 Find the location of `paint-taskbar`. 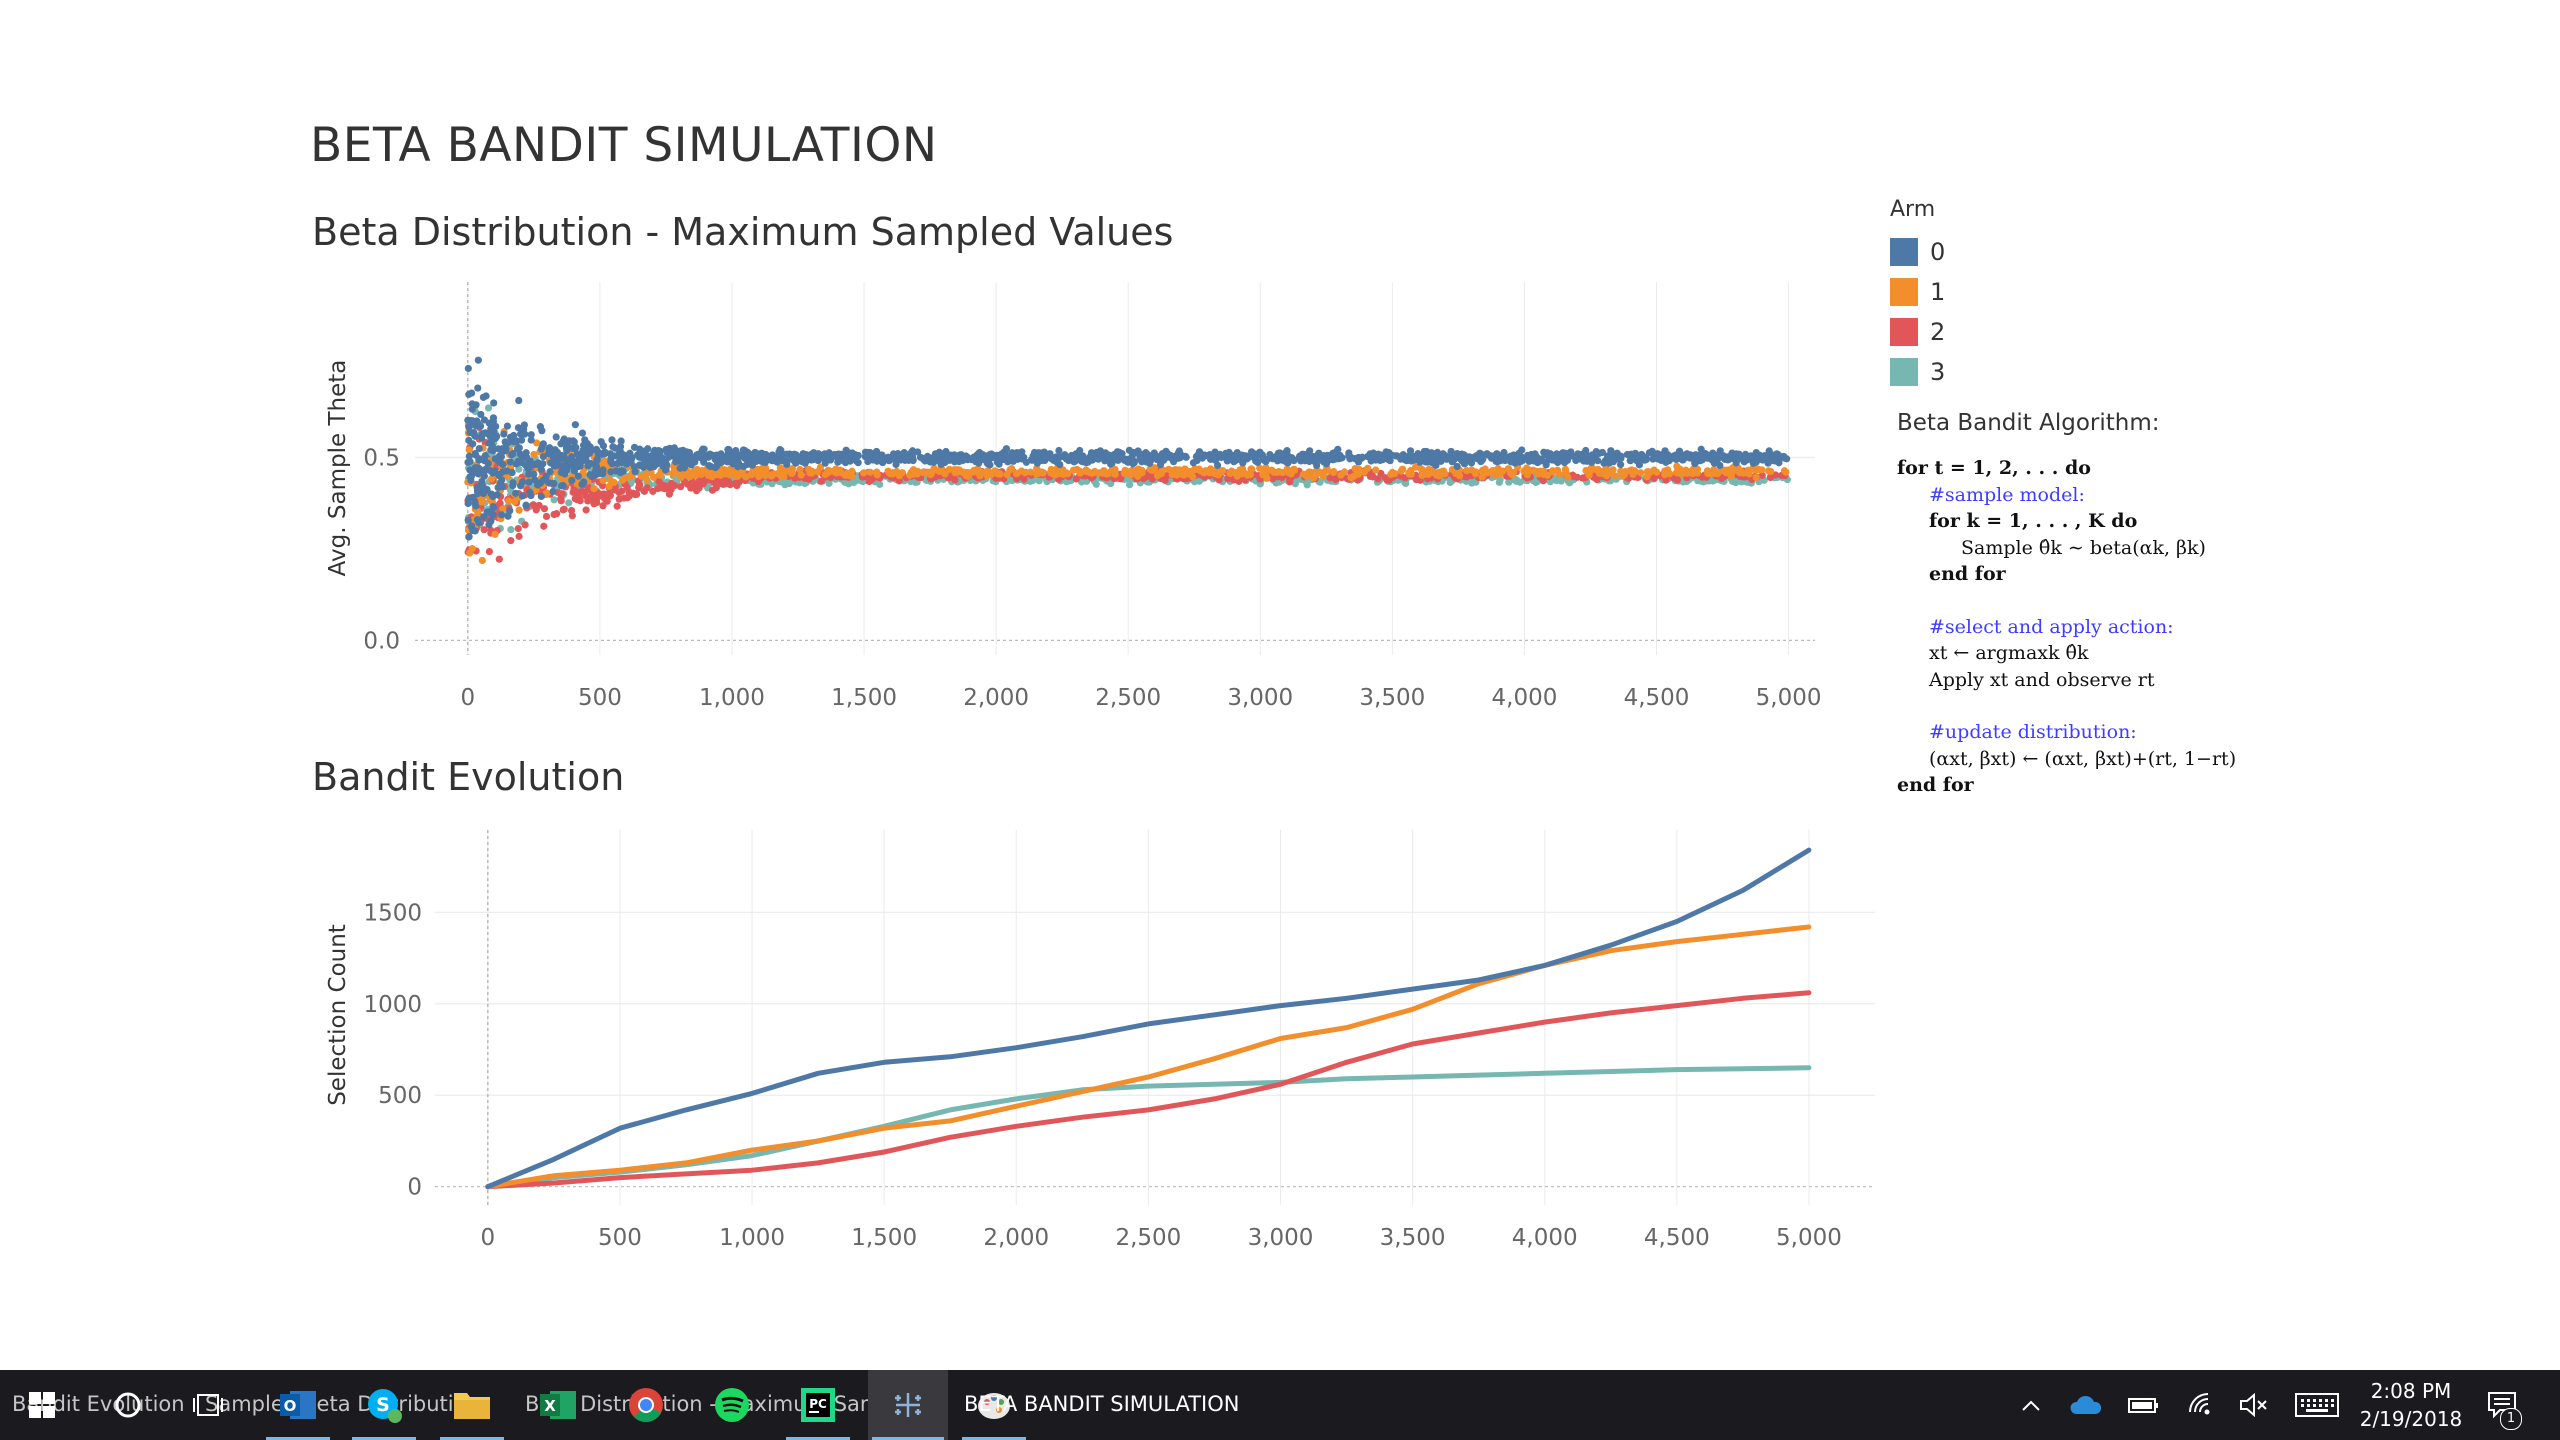

paint-taskbar is located at coordinates (994, 1405).